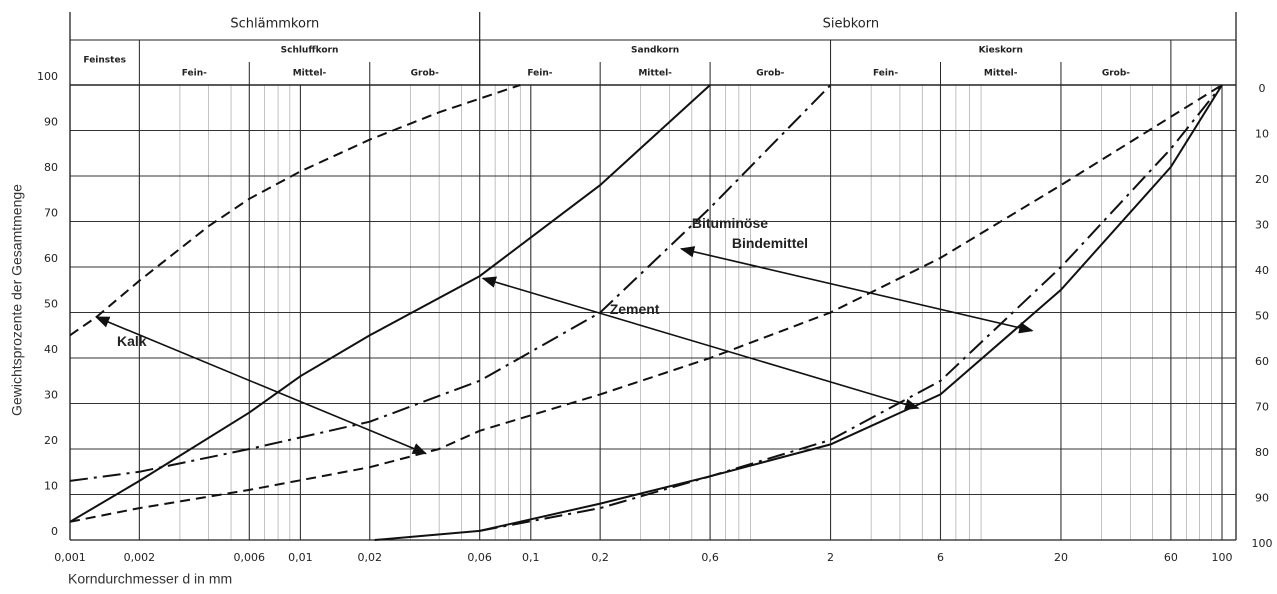 The height and width of the screenshot is (594, 1277). I want to click on x-tick-label: 20, so click(1061, 557).